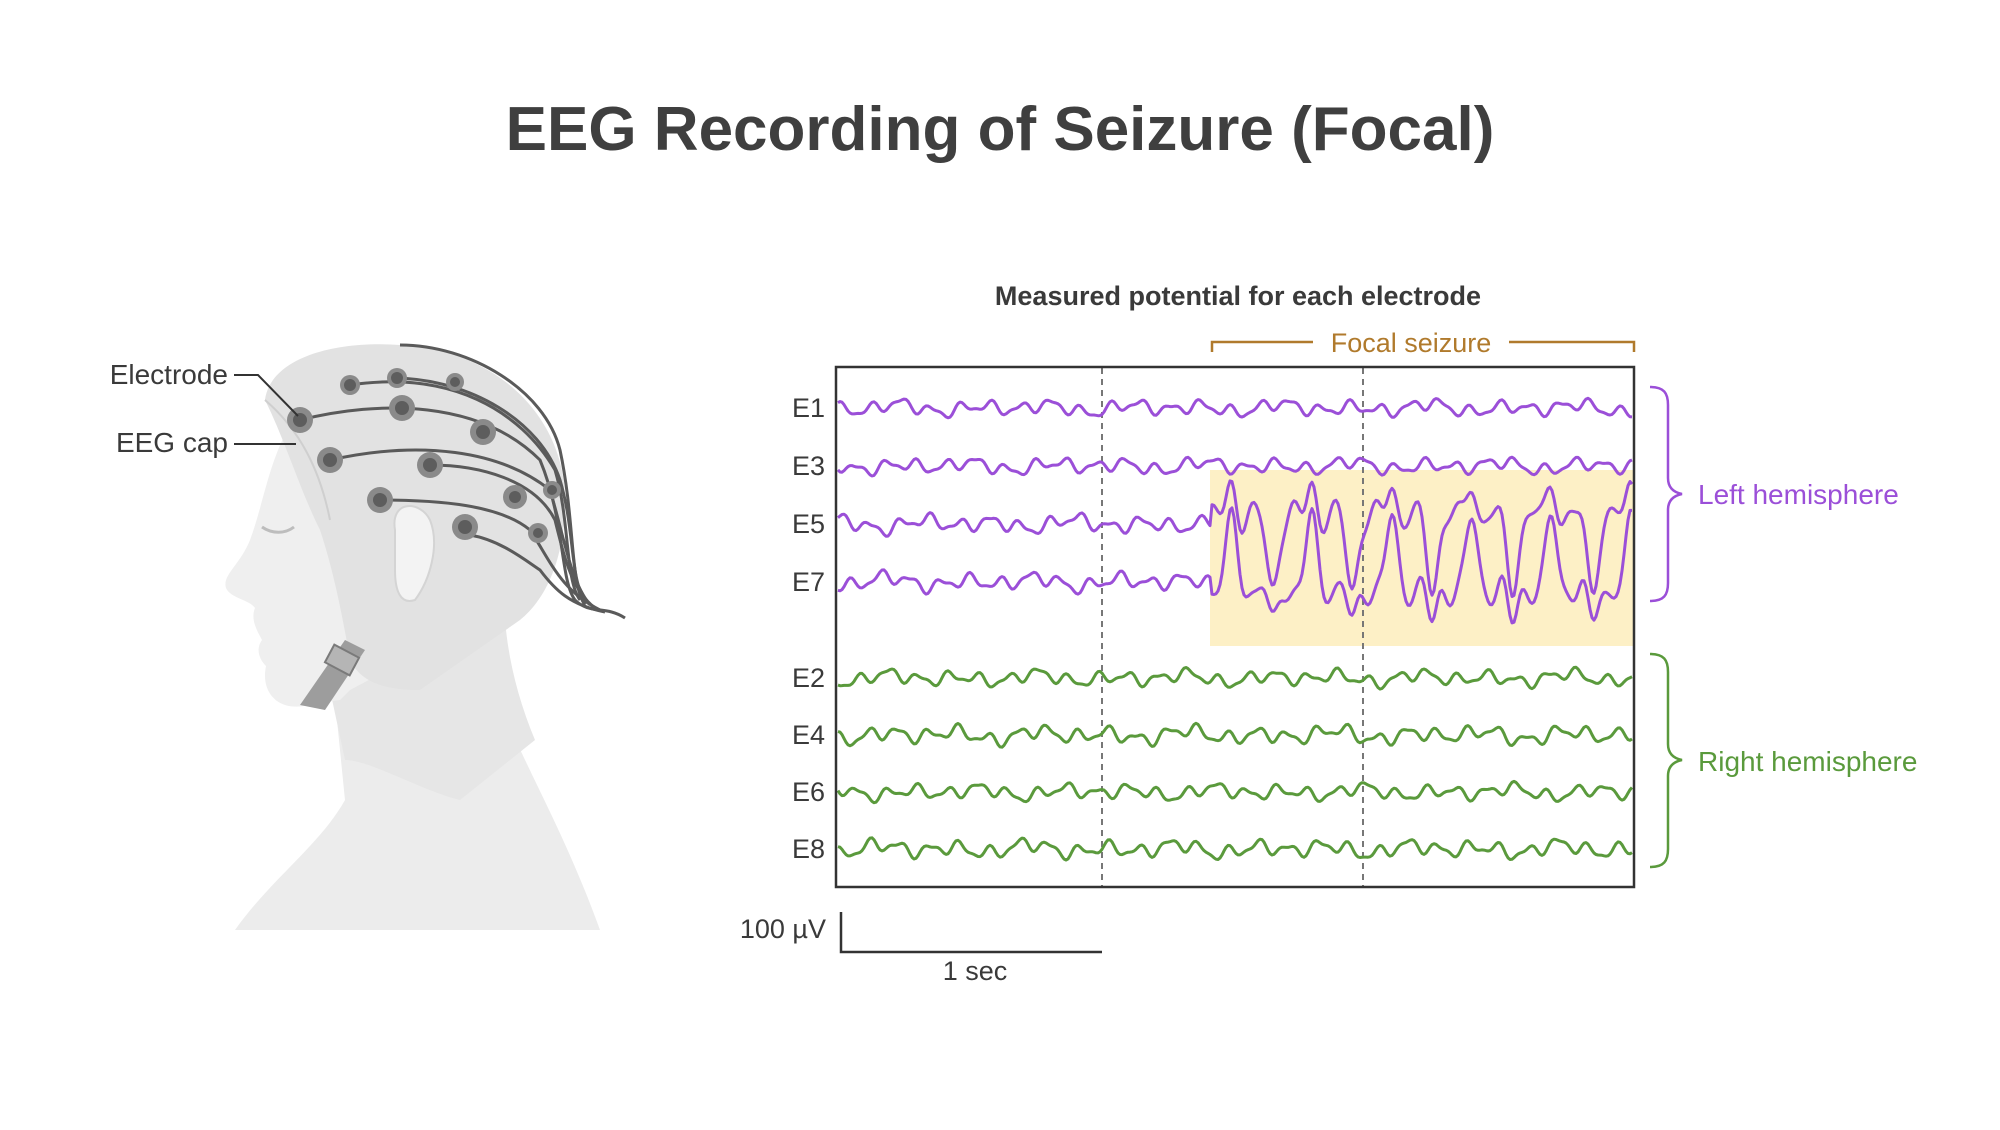  Describe the element at coordinates (266, 395) in the screenshot. I see `electrode-label-line` at that location.